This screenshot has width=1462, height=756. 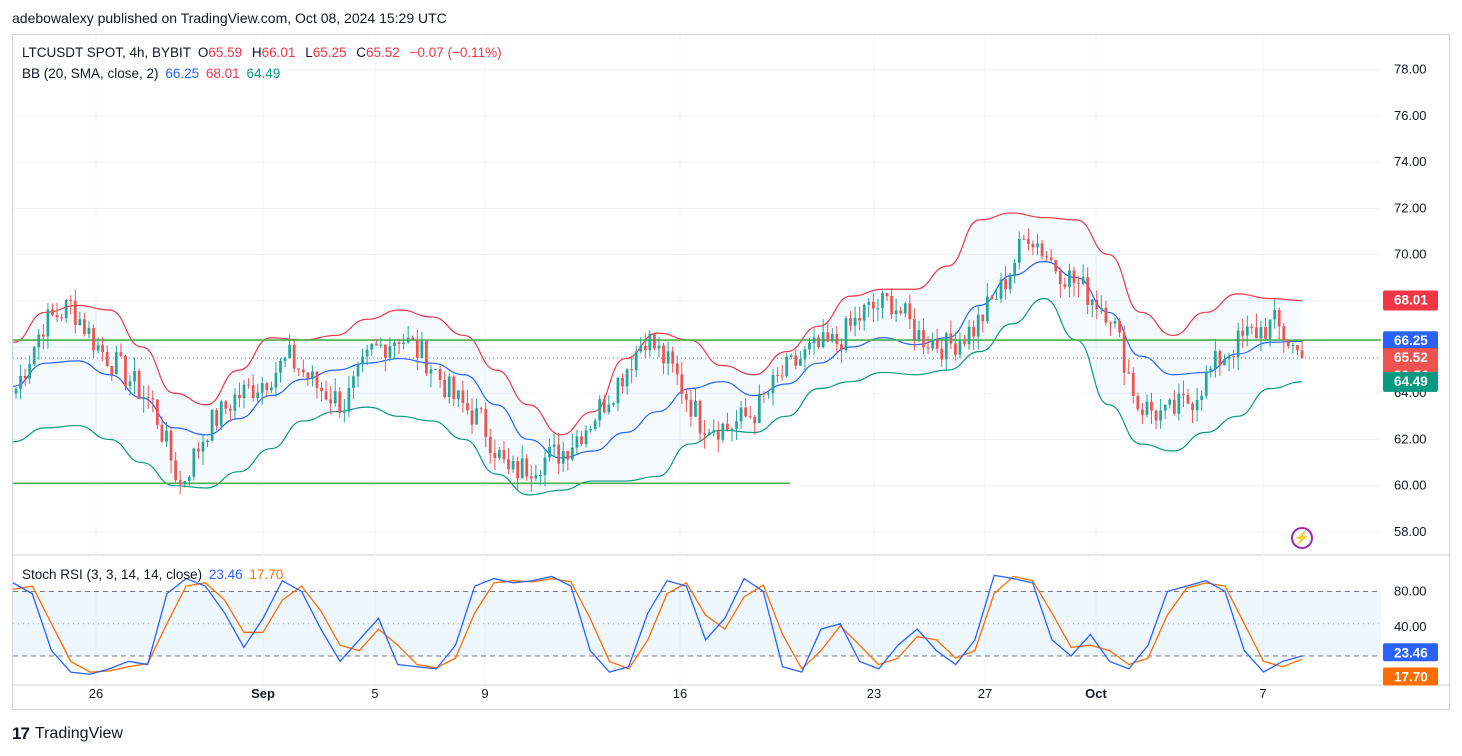 I want to click on time-tick-label: 7, so click(x=1262, y=693).